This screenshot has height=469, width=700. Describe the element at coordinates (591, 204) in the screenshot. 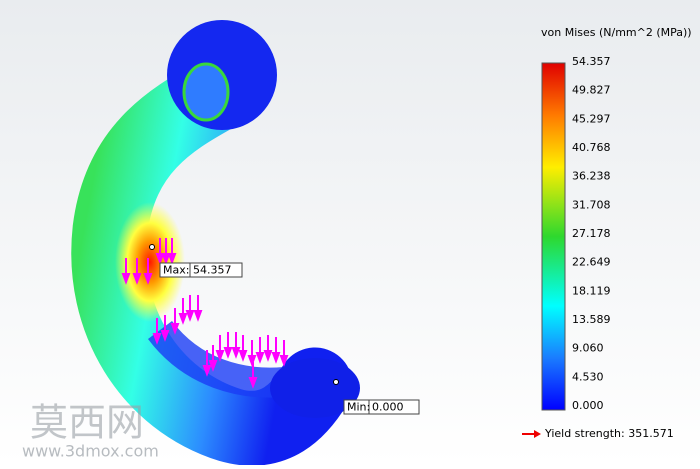

I see `legend-label: 31.708` at that location.